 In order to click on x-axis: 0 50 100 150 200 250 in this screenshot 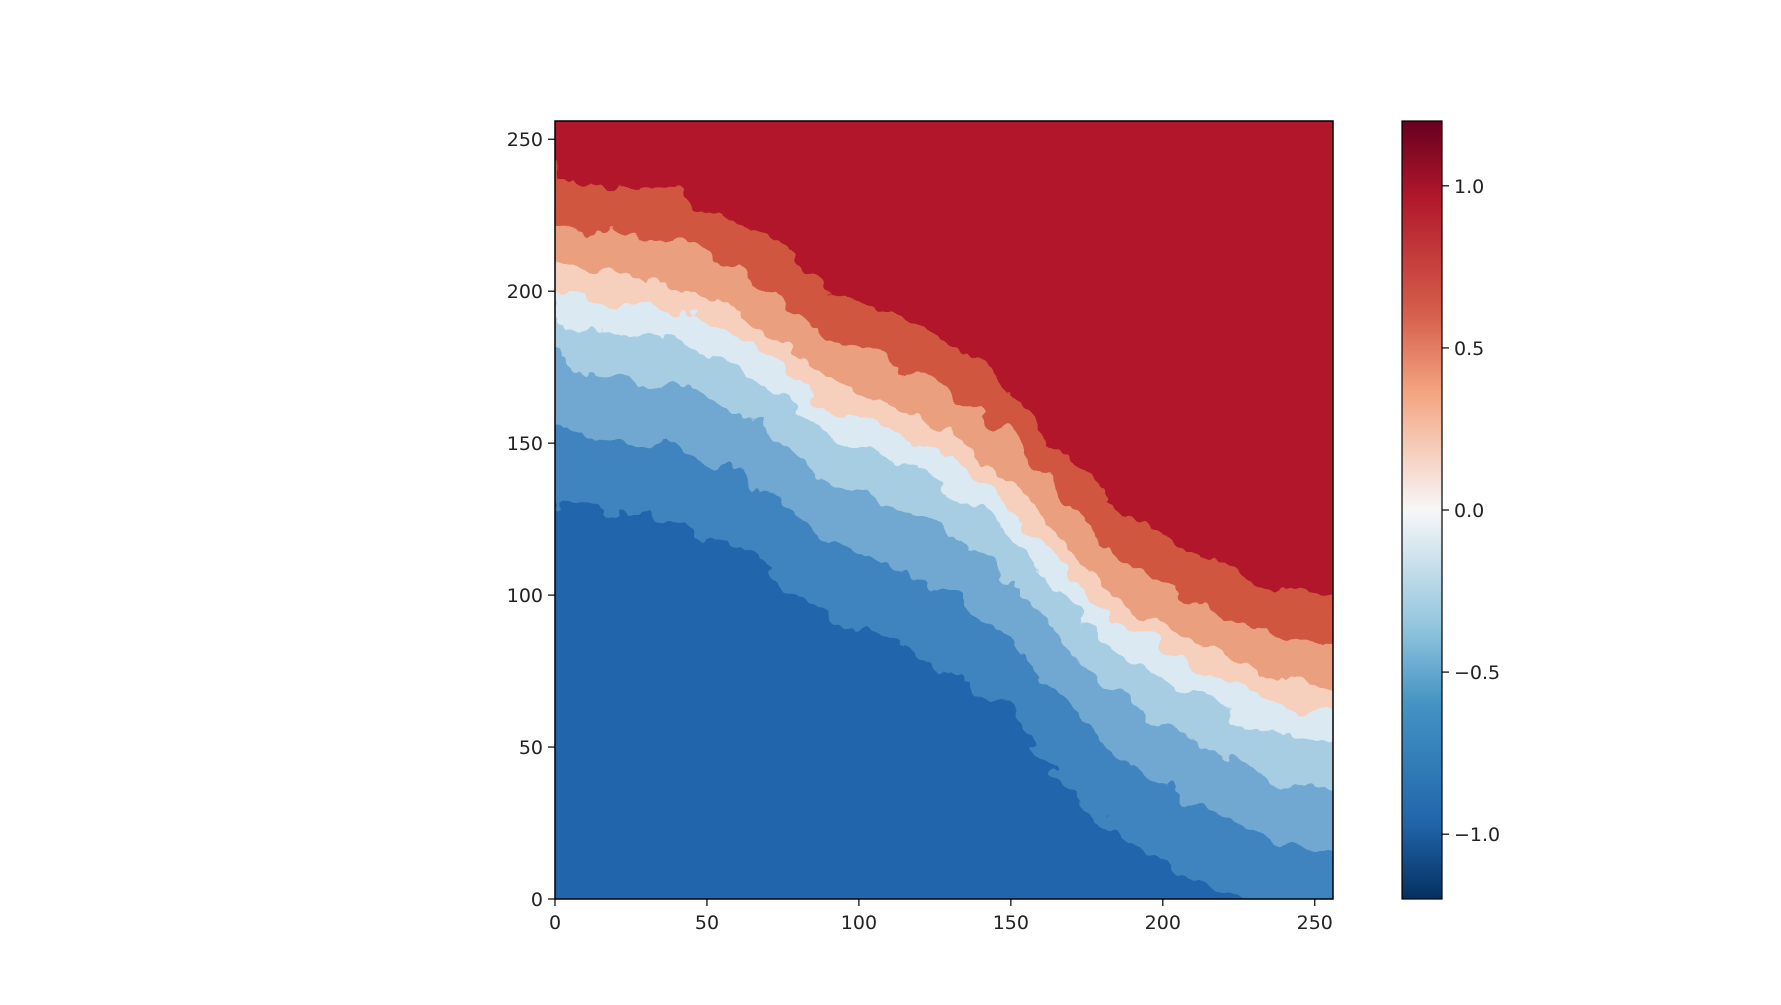, I will do `click(941, 916)`.